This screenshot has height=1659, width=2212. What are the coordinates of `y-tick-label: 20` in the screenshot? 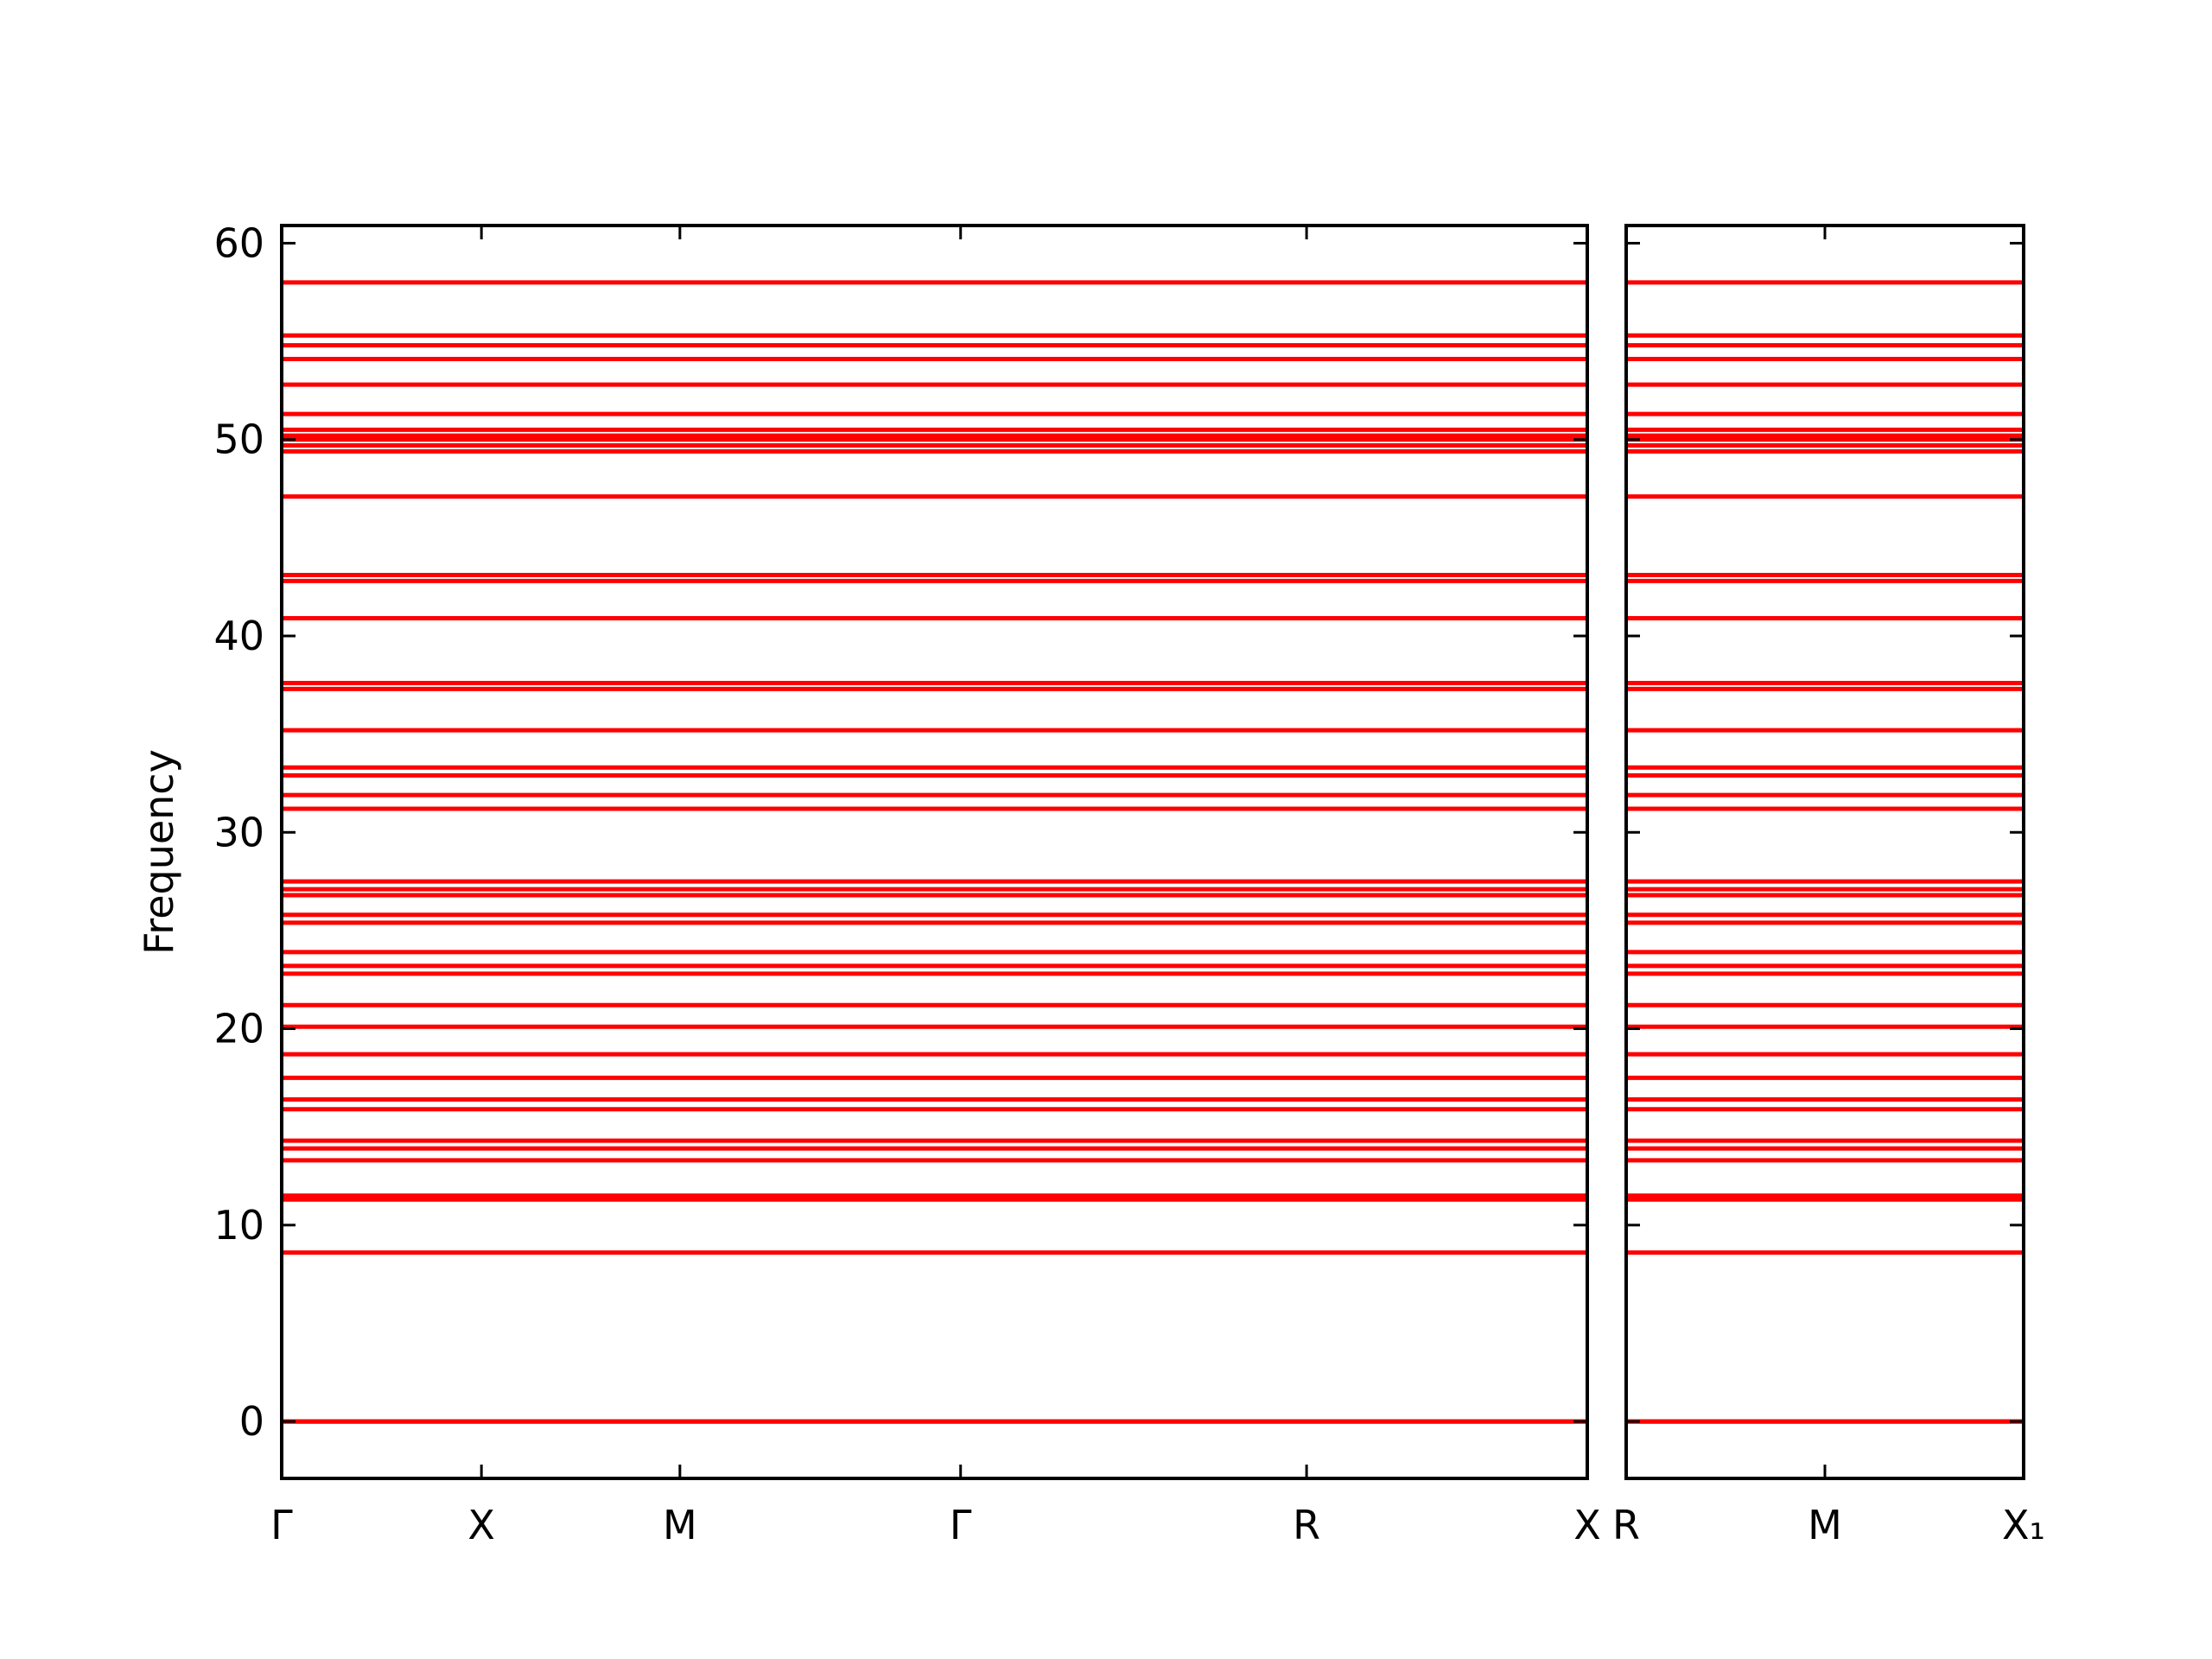 It's located at (238, 1029).